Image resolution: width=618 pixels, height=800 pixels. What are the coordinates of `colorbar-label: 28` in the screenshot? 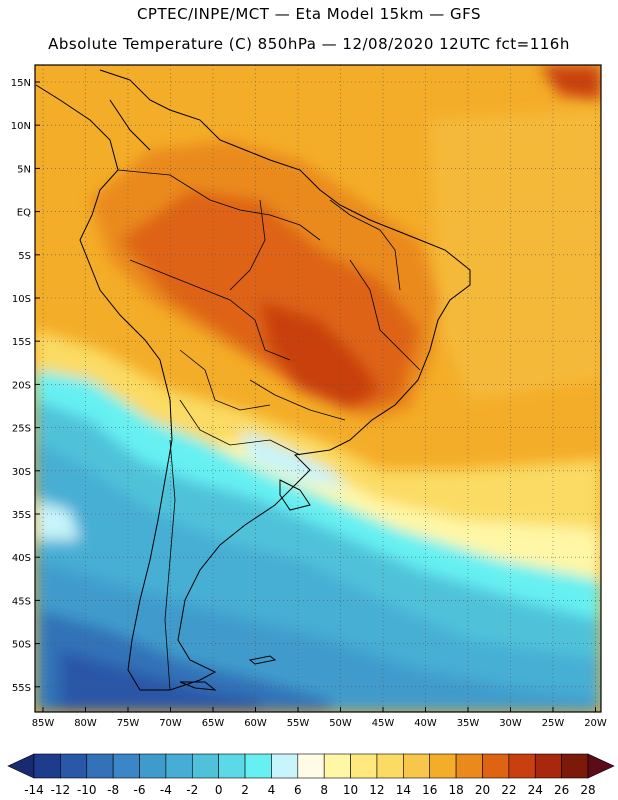 It's located at (587, 790).